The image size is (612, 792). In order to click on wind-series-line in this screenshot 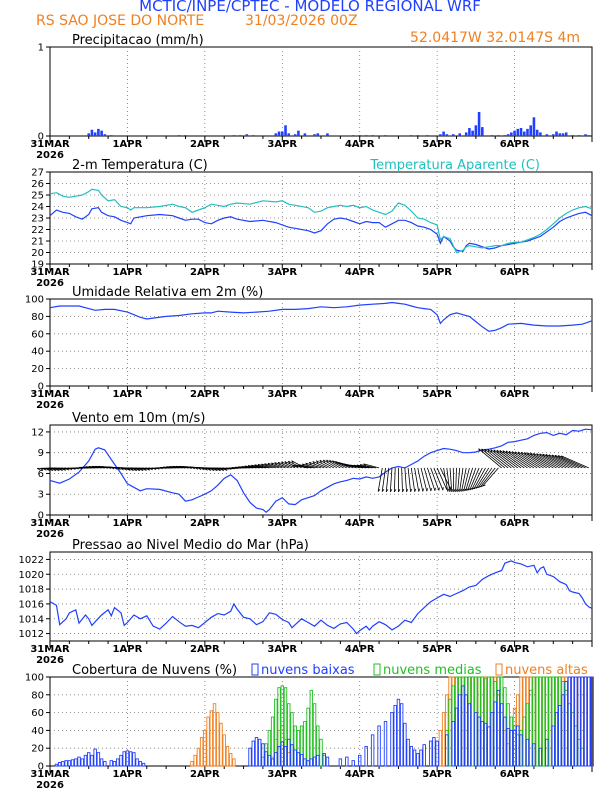, I will do `click(321, 470)`.